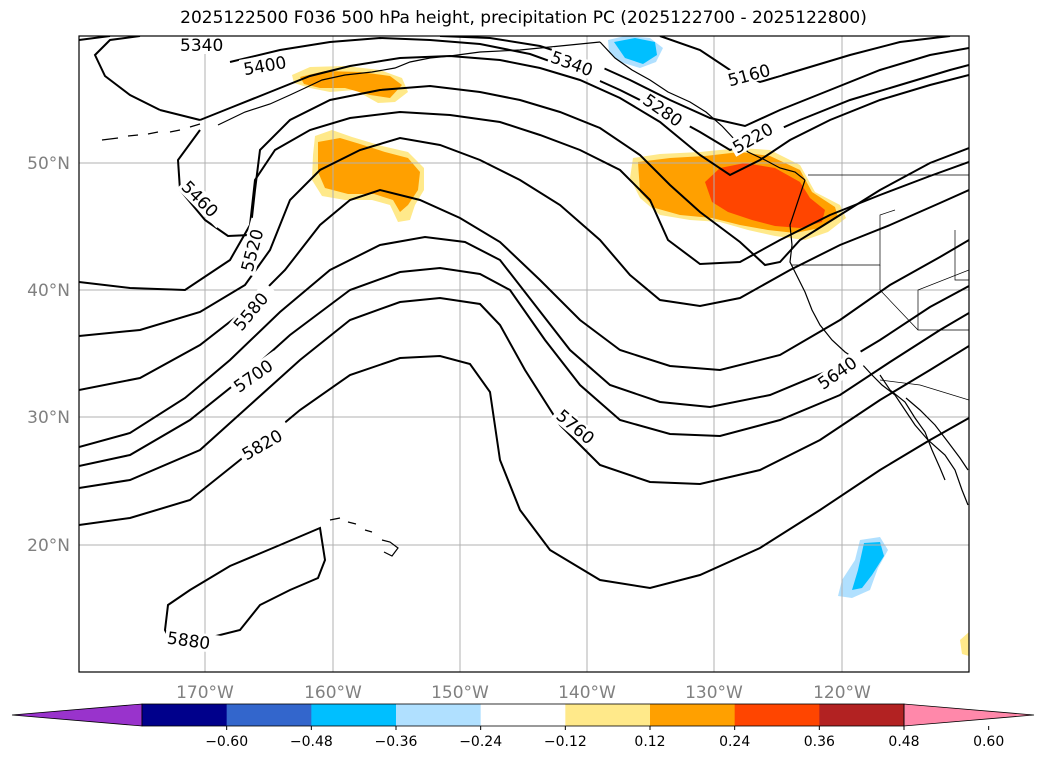 This screenshot has height=765, width=1047. What do you see at coordinates (262, 445) in the screenshot?
I see `contour-label: 5820` at bounding box center [262, 445].